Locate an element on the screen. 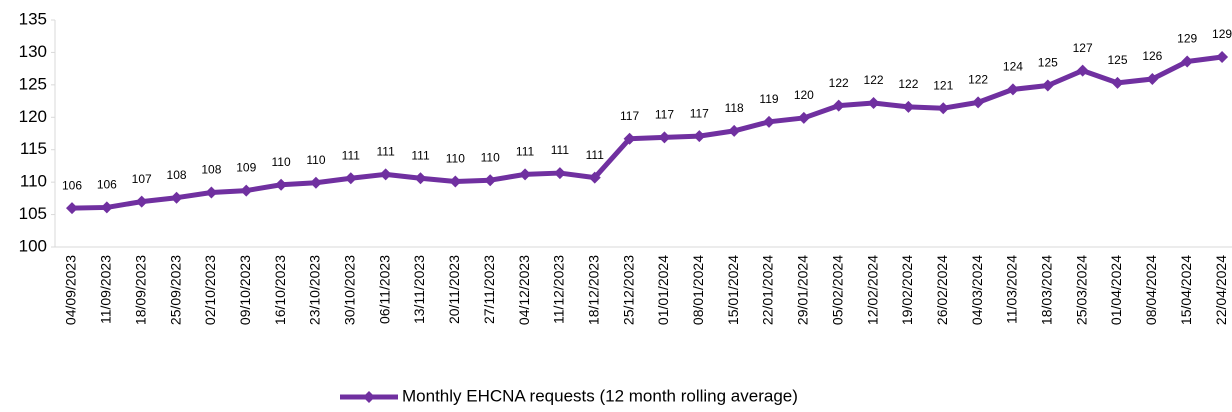  x-tick-label: 18/12/2023 is located at coordinates (593, 290).